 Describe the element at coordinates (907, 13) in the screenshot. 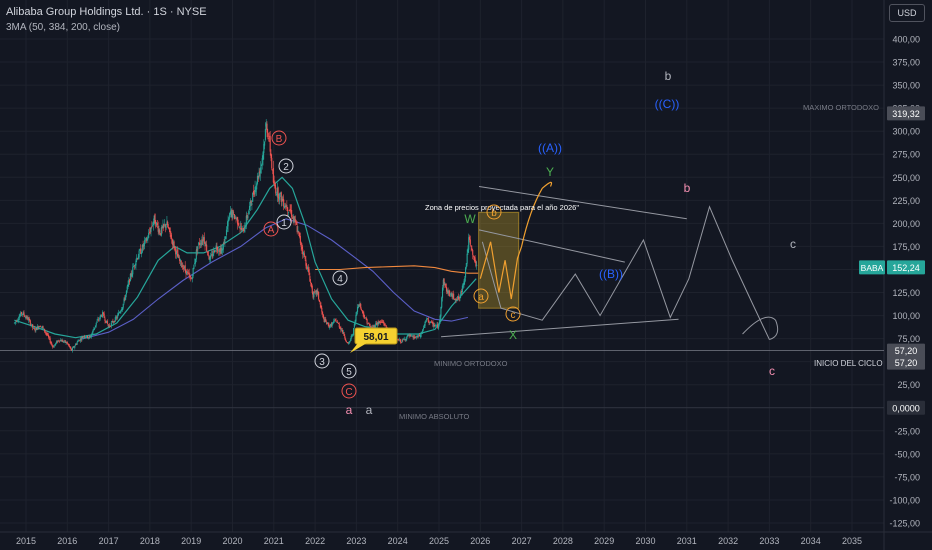

I see `currency-button: USD` at that location.